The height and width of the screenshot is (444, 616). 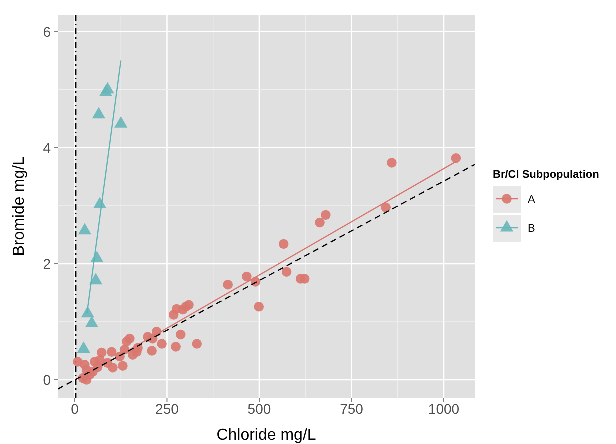 I want to click on x-tick-label: 500, so click(x=260, y=409).